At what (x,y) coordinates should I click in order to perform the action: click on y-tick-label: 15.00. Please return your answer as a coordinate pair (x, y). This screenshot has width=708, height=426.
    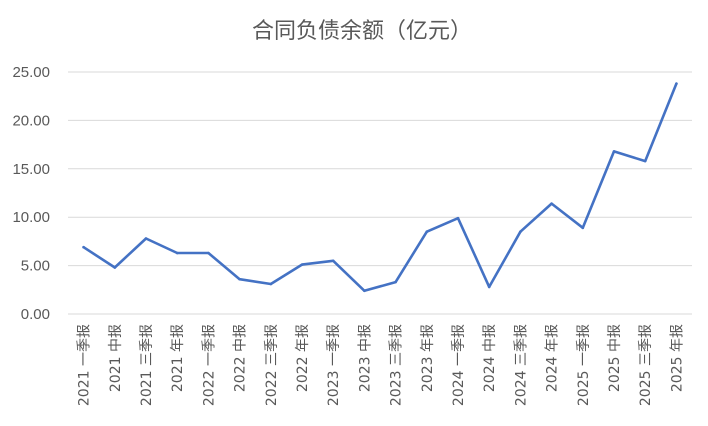
    Looking at the image, I should click on (31, 169).